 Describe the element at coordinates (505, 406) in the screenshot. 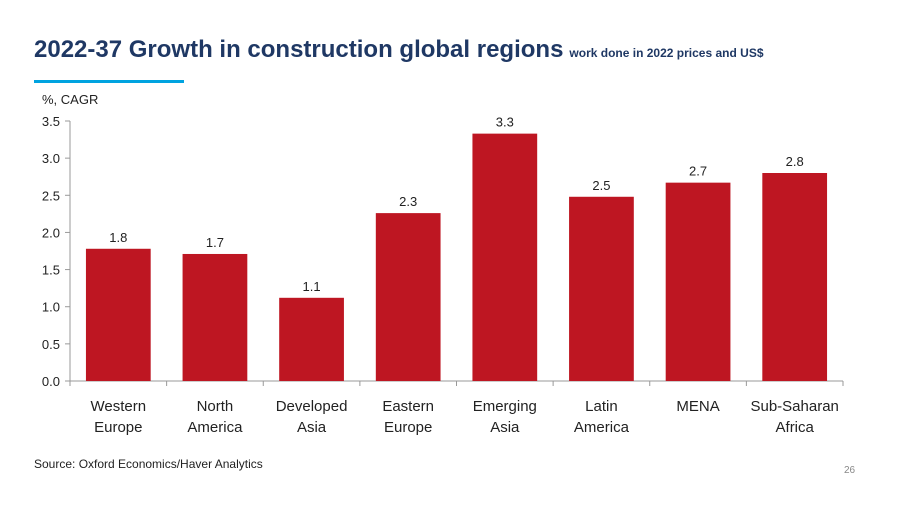

I see `x-tick-label: Emerging` at that location.